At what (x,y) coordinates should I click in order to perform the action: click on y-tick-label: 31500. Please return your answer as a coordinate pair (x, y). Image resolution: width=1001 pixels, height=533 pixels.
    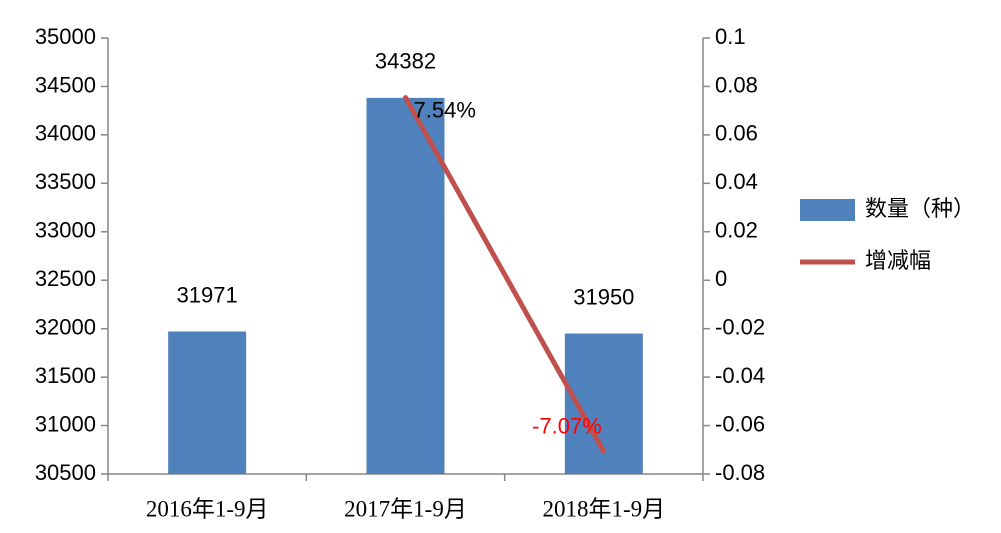
    Looking at the image, I should click on (65, 375).